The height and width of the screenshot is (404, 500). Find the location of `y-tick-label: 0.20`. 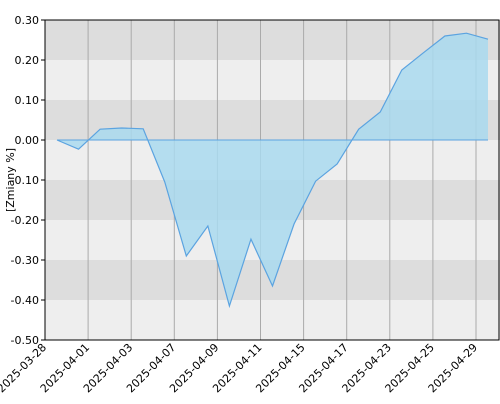

y-tick-label: 0.20 is located at coordinates (27, 60).